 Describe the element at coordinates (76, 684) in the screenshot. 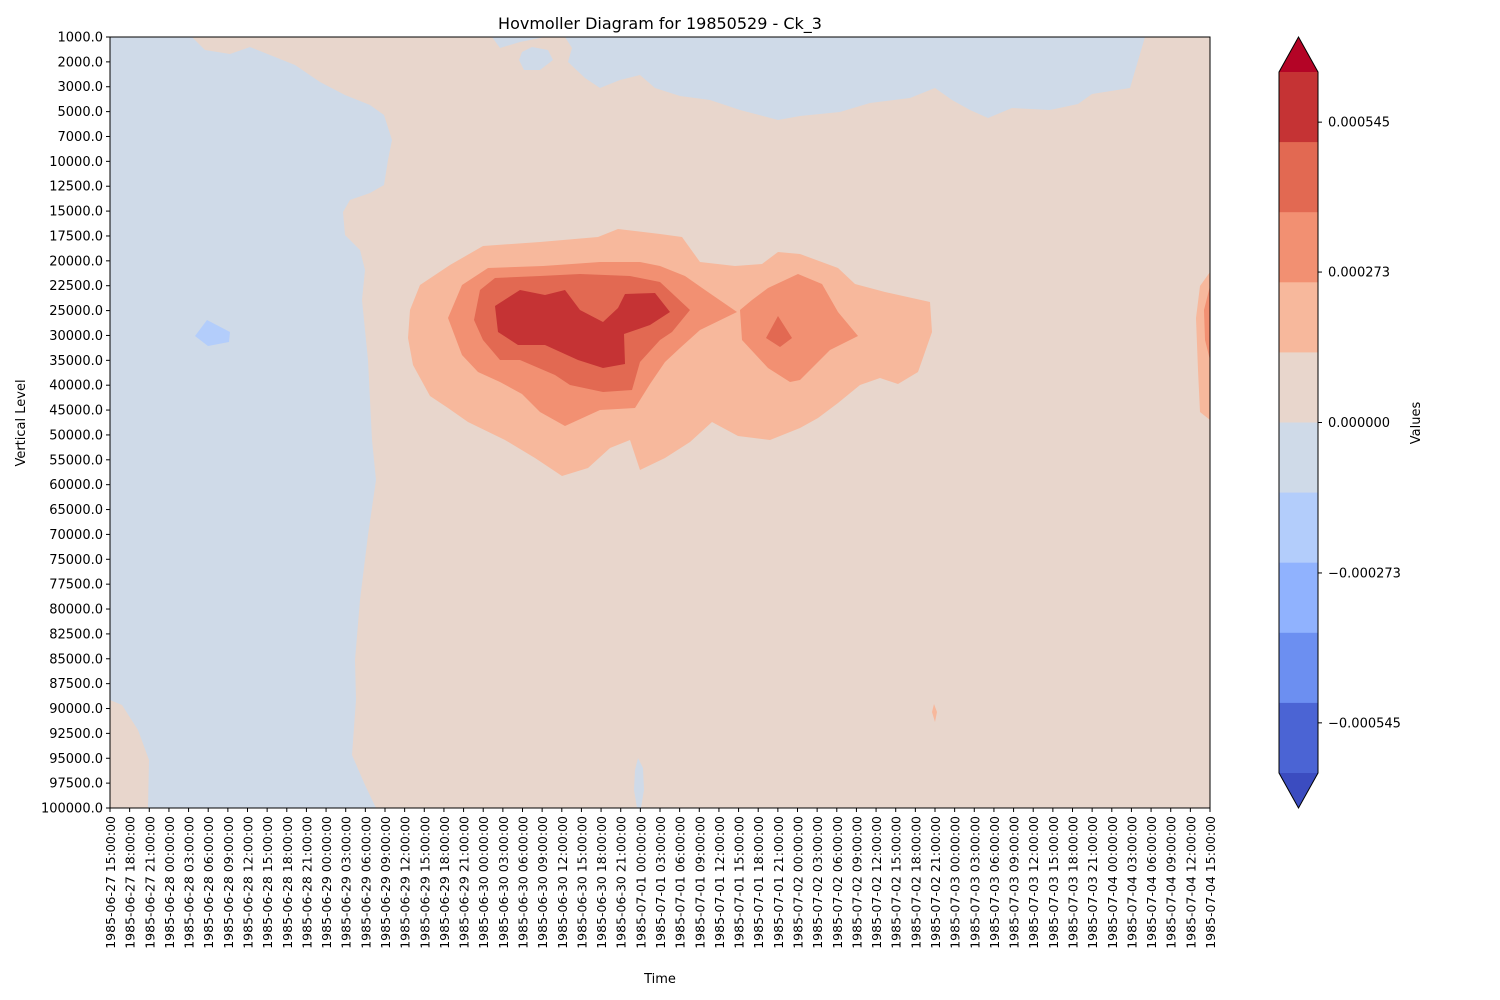

I see `y-tick-label: 87500.0` at that location.